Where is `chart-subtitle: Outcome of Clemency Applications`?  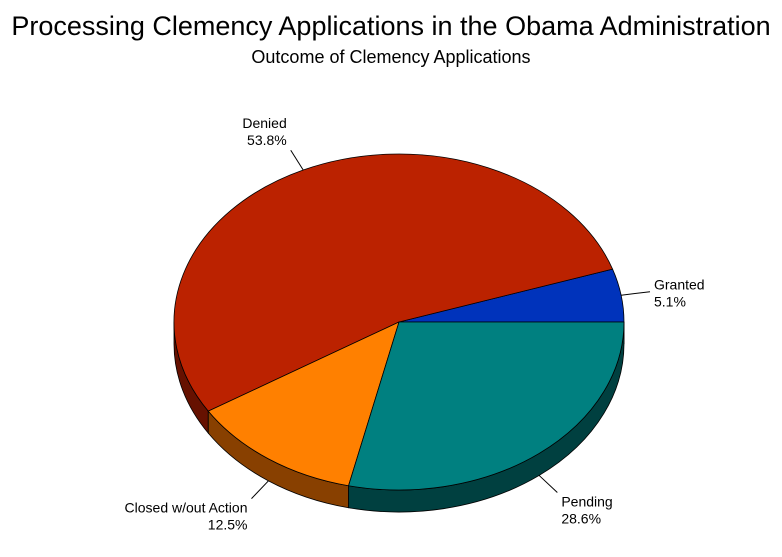 chart-subtitle: Outcome of Clemency Applications is located at coordinates (391, 57).